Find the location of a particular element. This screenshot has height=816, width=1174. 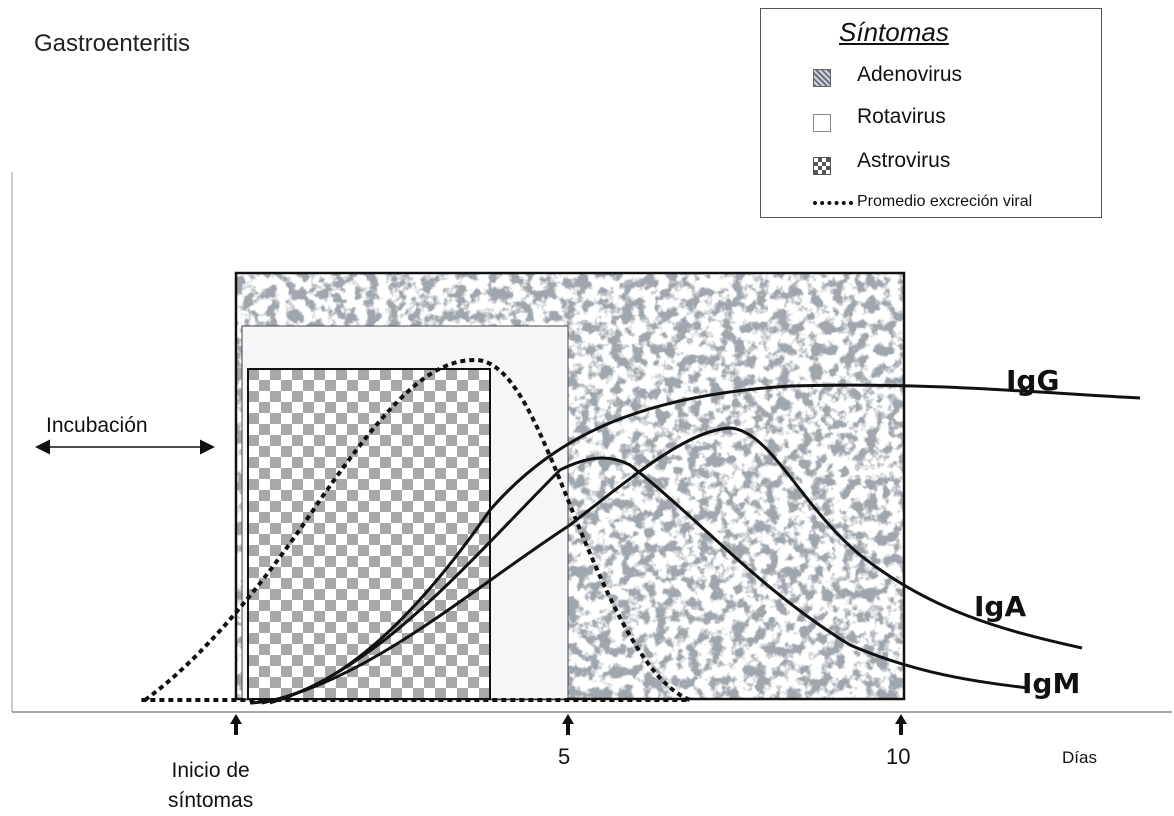

legend-item-adenovirus: Adenovirus is located at coordinates (910, 74).